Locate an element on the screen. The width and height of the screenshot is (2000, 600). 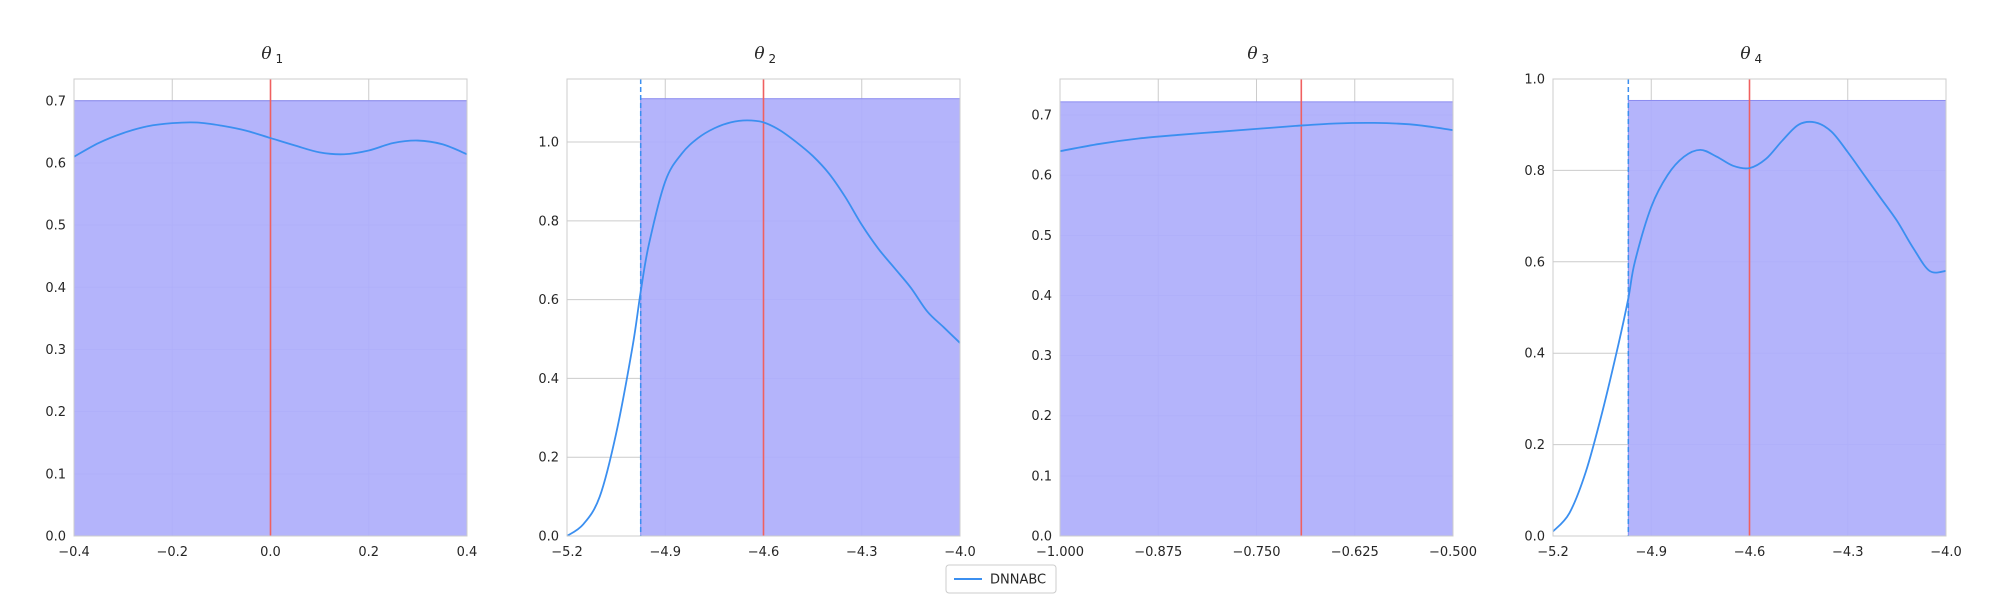
legend: DNNABC is located at coordinates (1001, 579).